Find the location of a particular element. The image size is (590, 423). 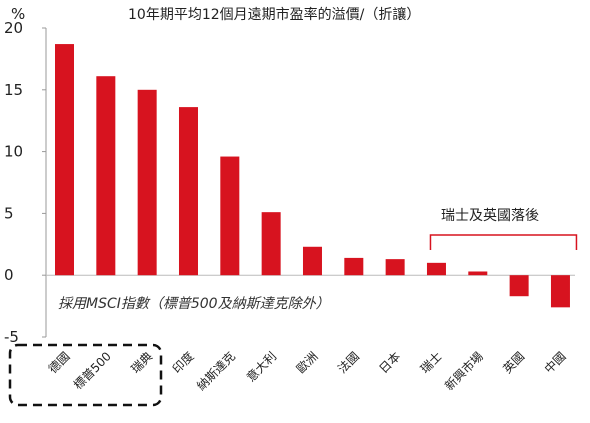

y-tick-label: 15 is located at coordinates (13, 90).